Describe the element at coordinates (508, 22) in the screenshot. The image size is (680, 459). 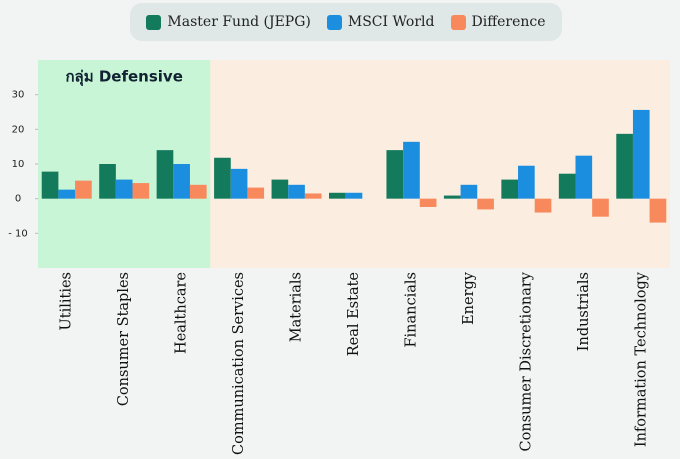
I see `legend-label: Difference` at that location.